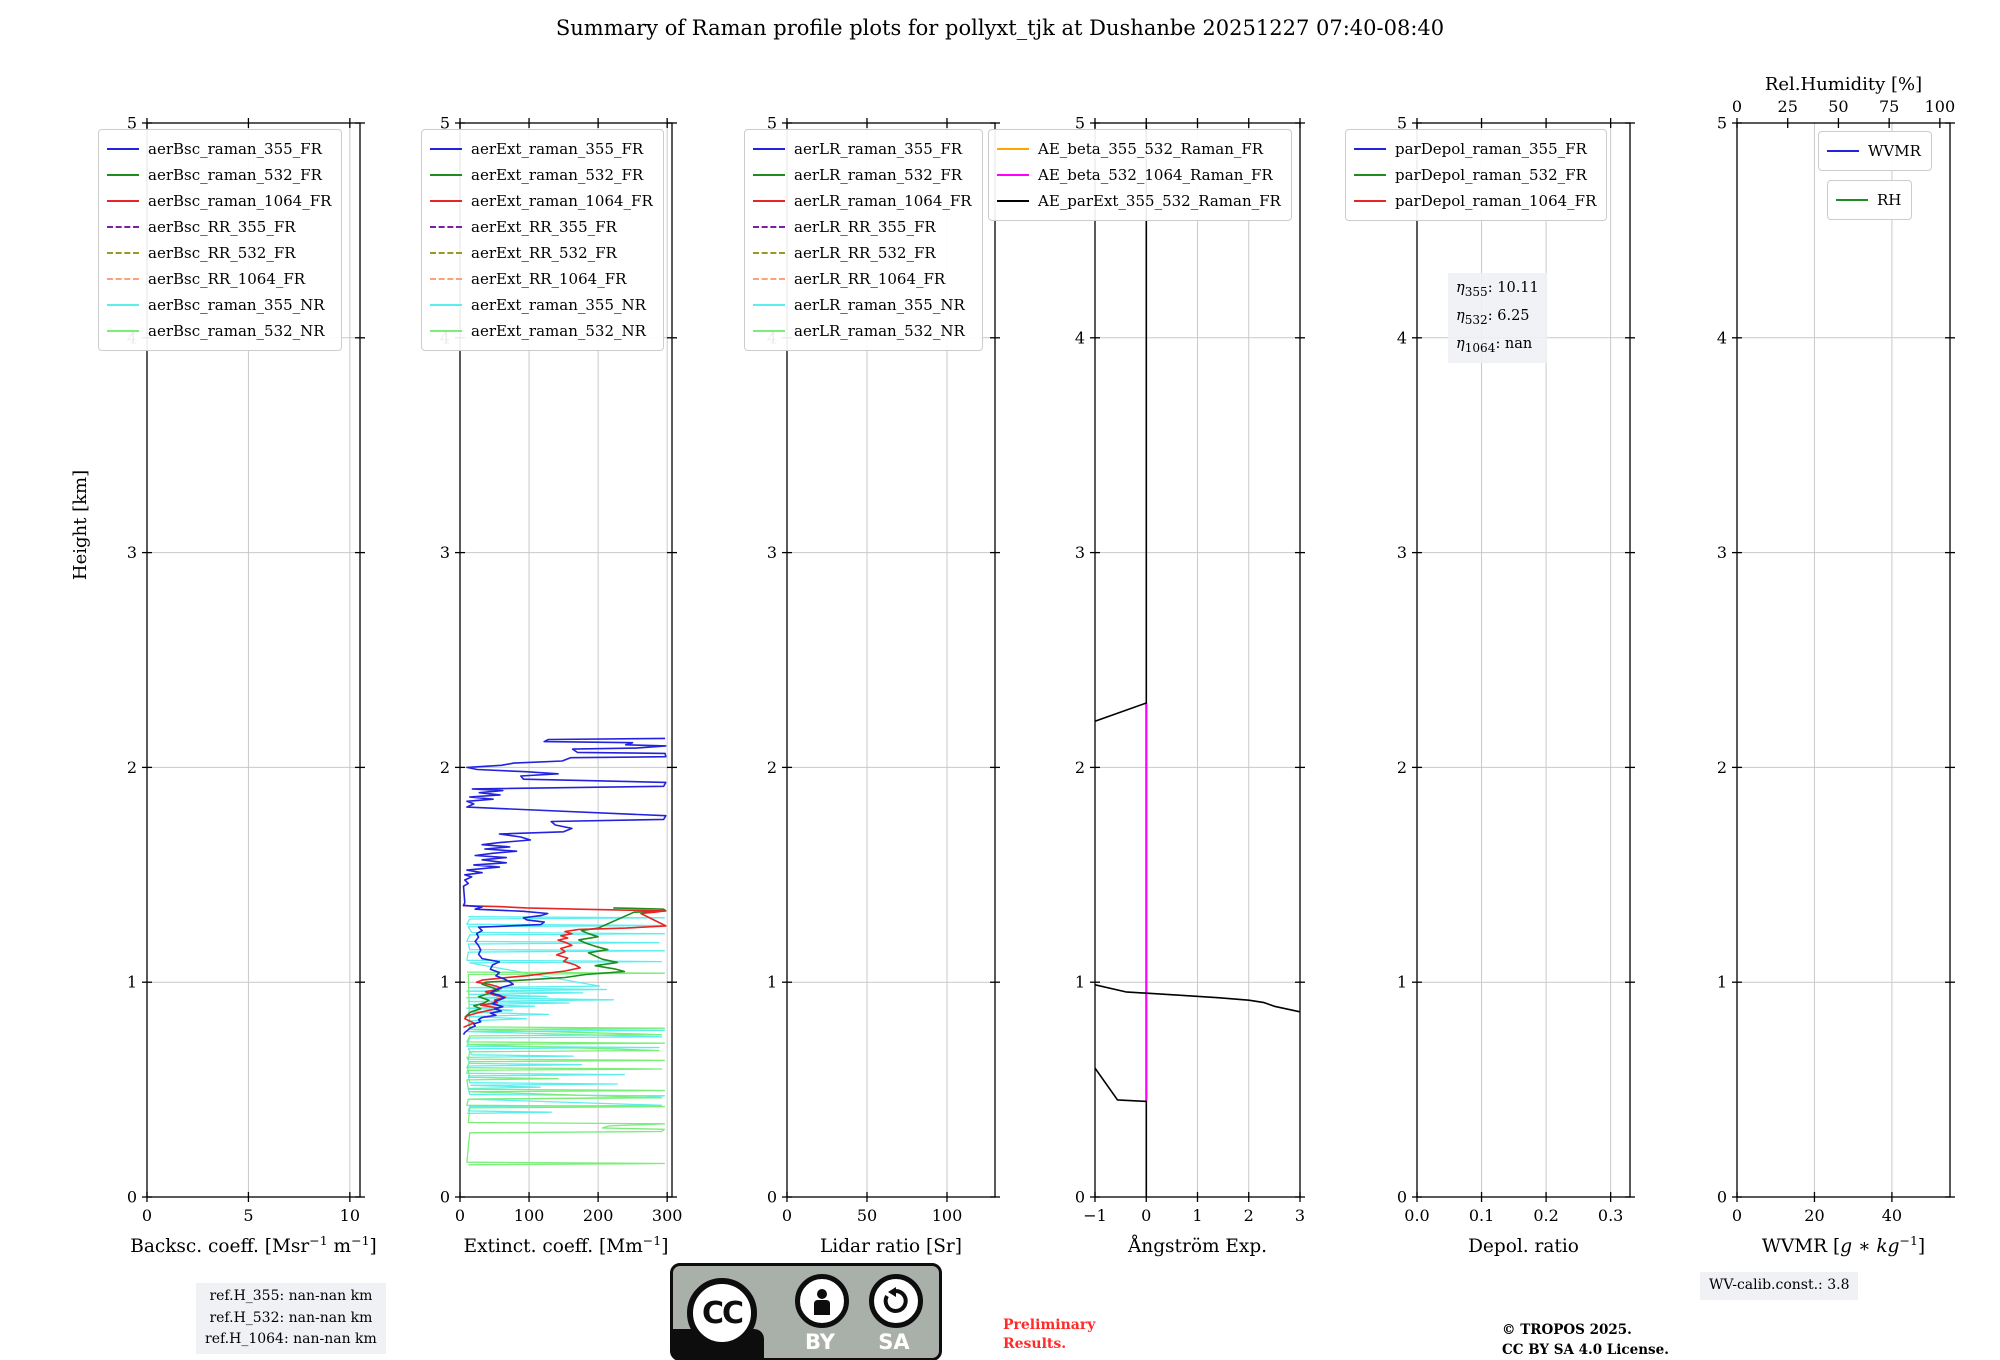  What do you see at coordinates (896, 1301) in the screenshot?
I see `share-alike-arrow-icon` at bounding box center [896, 1301].